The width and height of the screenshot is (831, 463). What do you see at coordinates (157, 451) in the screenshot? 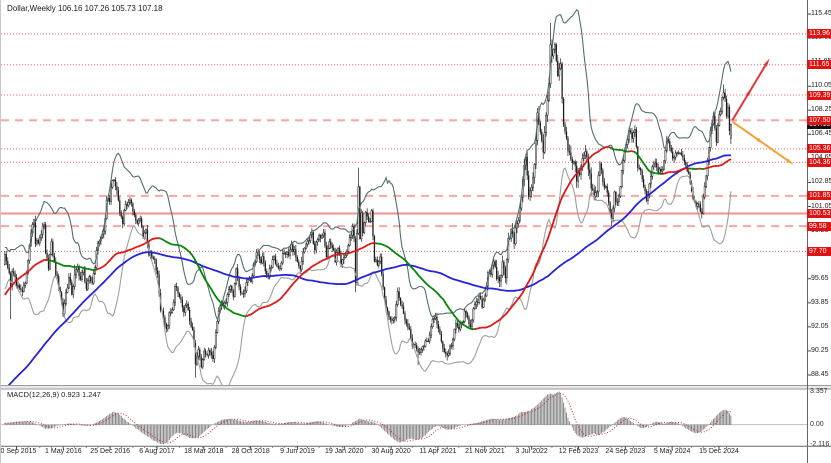
I see `date-label: 6 Aug 2017` at bounding box center [157, 451].